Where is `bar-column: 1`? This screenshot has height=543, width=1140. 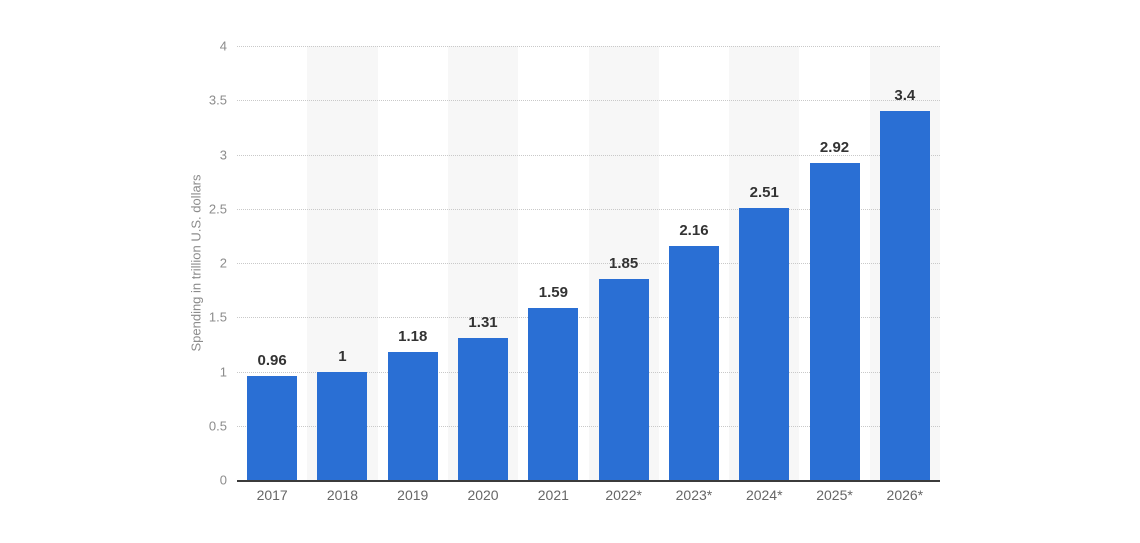 bar-column: 1 is located at coordinates (342, 263).